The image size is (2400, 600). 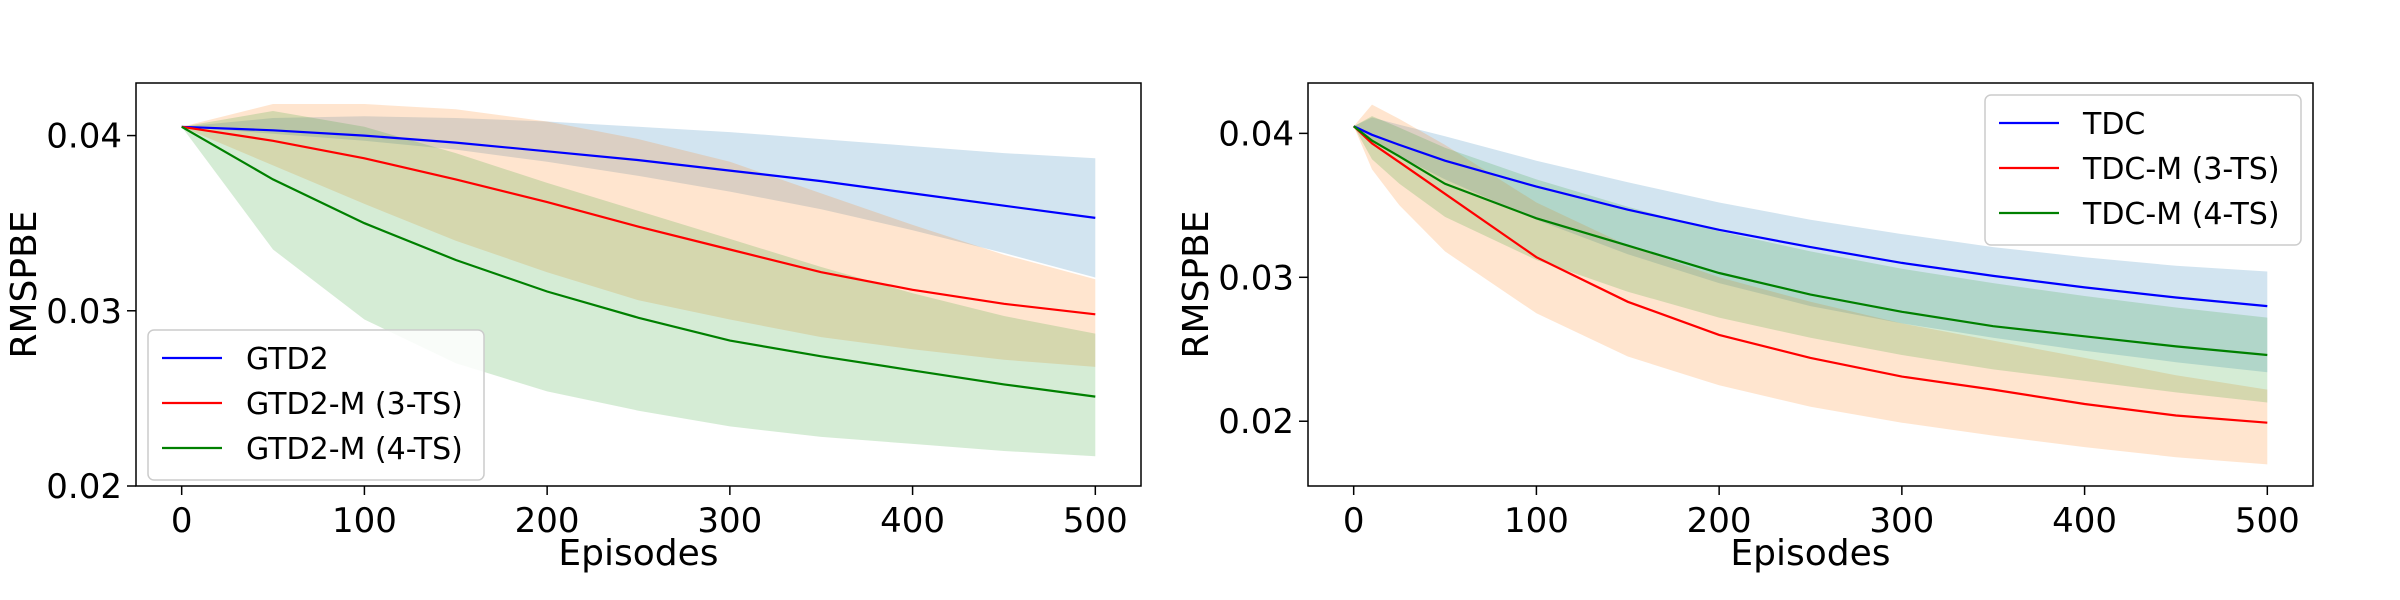 What do you see at coordinates (287, 359) in the screenshot?
I see `legend-label: GTD2` at bounding box center [287, 359].